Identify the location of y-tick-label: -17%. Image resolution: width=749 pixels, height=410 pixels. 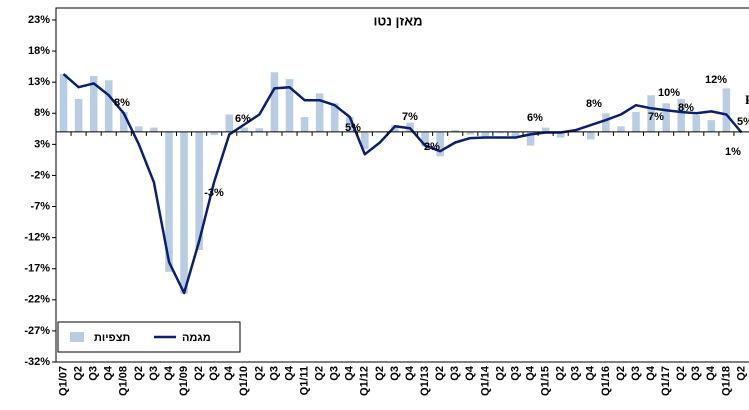
(37, 269).